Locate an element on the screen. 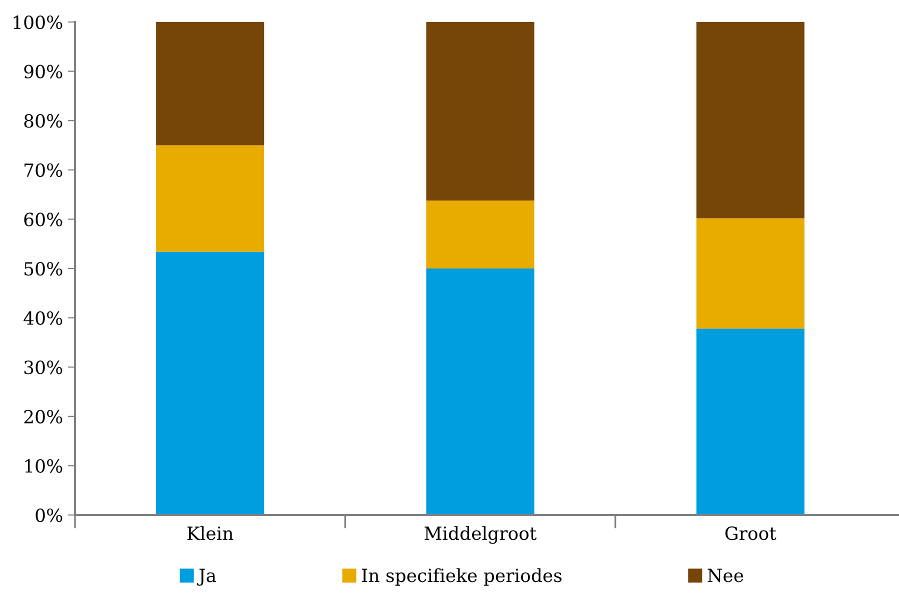 This screenshot has width=899, height=593. x-tick-label: Groot is located at coordinates (750, 533).